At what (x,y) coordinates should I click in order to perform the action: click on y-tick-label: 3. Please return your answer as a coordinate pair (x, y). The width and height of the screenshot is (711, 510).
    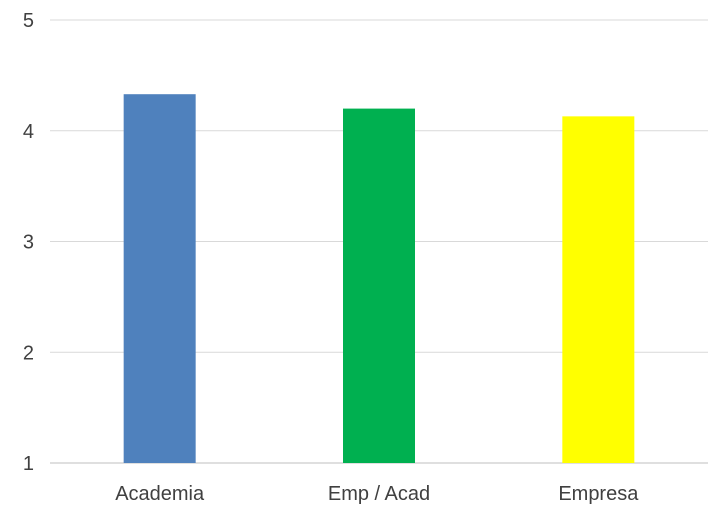
    Looking at the image, I should click on (28, 243).